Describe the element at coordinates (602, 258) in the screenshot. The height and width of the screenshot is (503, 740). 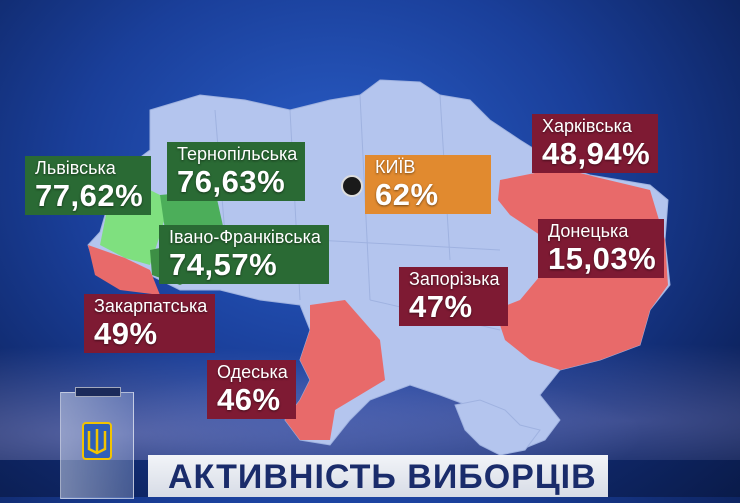
I see `region-turnout: 15,03%` at that location.